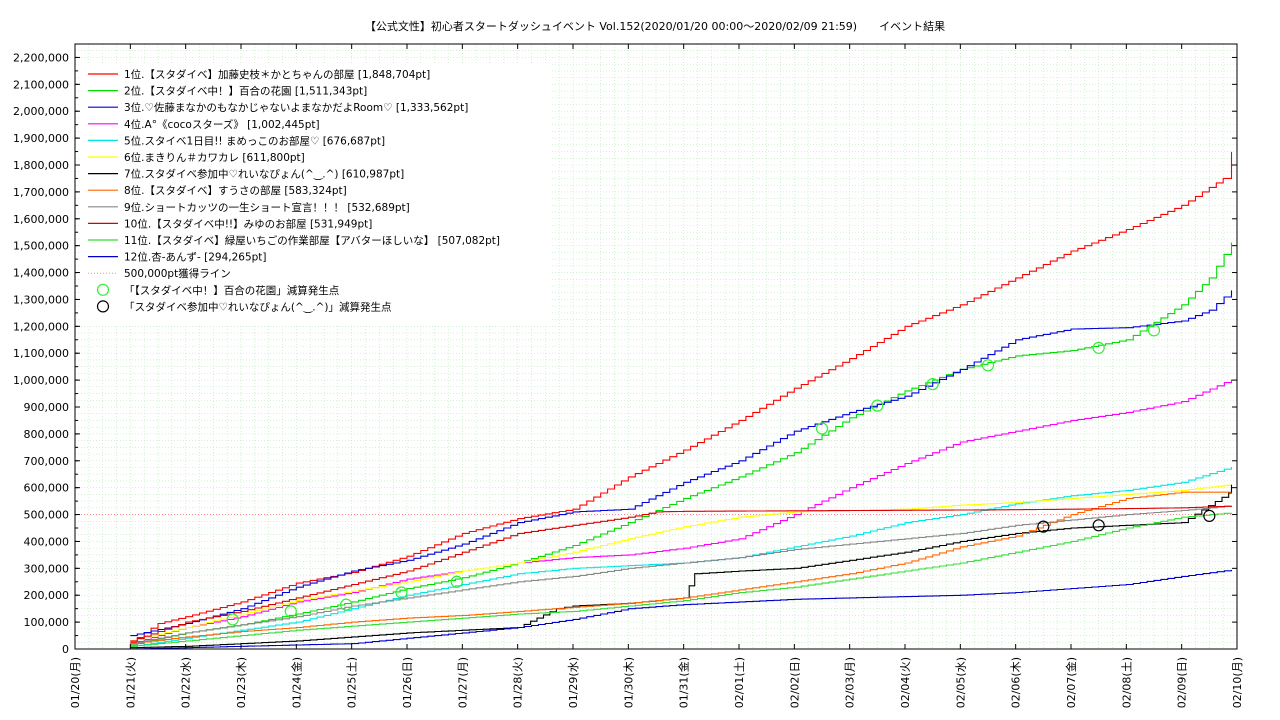 The image size is (1280, 720). Describe the element at coordinates (195, 257) in the screenshot. I see `legend-label: 12位.杏-あんず- [294,265pt]` at that location.